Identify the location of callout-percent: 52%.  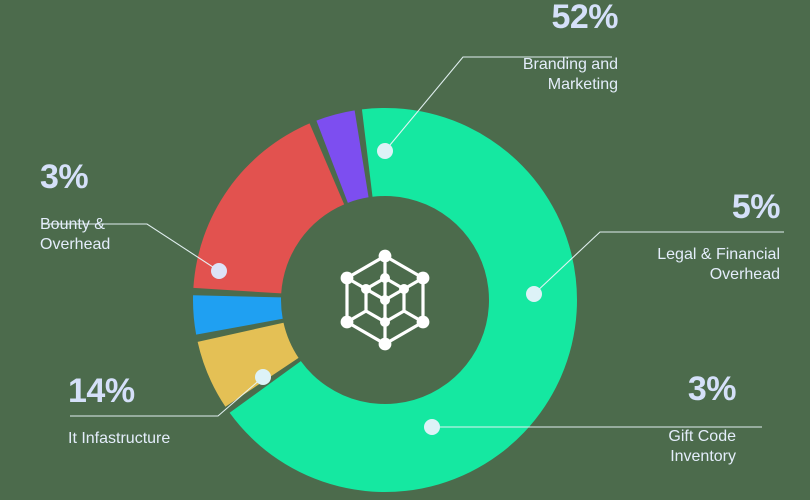
(584, 18).